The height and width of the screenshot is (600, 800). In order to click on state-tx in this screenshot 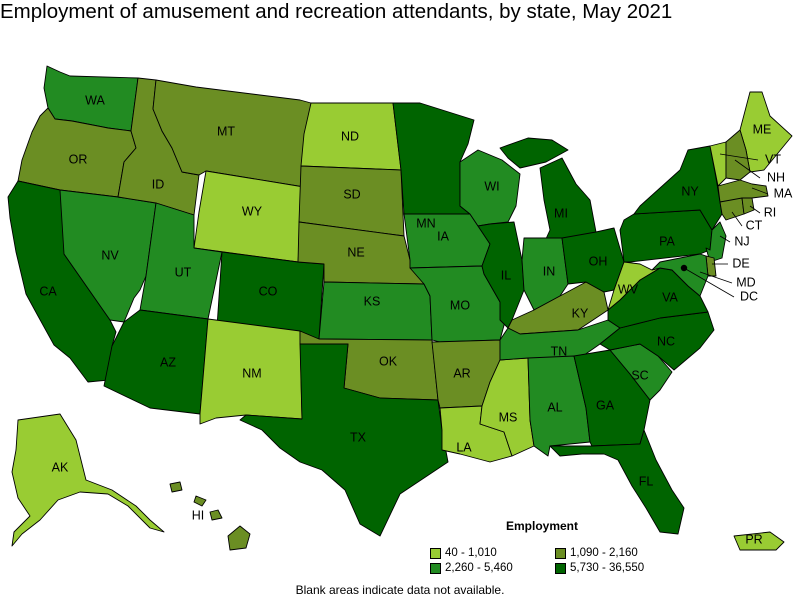, I will do `click(344, 440)`.